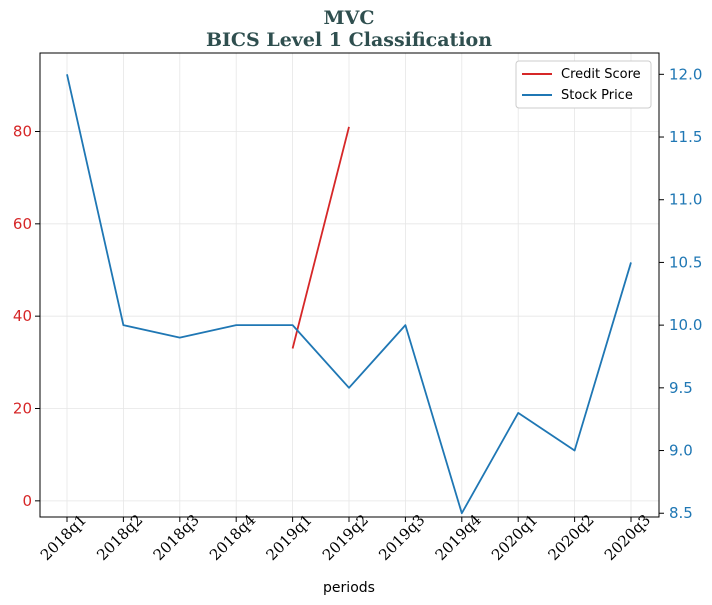 This screenshot has width=712, height=605. What do you see at coordinates (685, 74) in the screenshot?
I see `right-tick-label: 12.0` at bounding box center [685, 74].